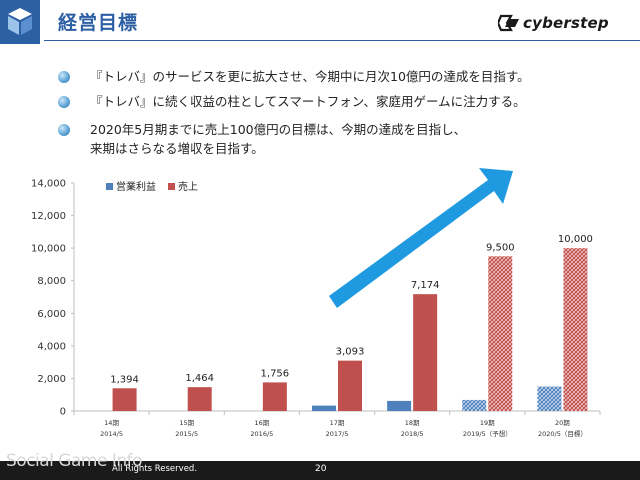 The image size is (640, 480). Describe the element at coordinates (261, 423) in the screenshot. I see `x-tick-label: 16期` at that location.